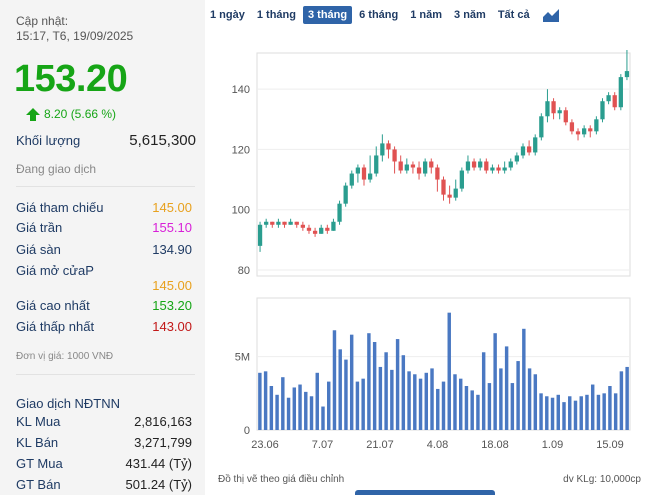  Describe the element at coordinates (38, 249) in the screenshot. I see `price-row-label: Giá sàn` at that location.